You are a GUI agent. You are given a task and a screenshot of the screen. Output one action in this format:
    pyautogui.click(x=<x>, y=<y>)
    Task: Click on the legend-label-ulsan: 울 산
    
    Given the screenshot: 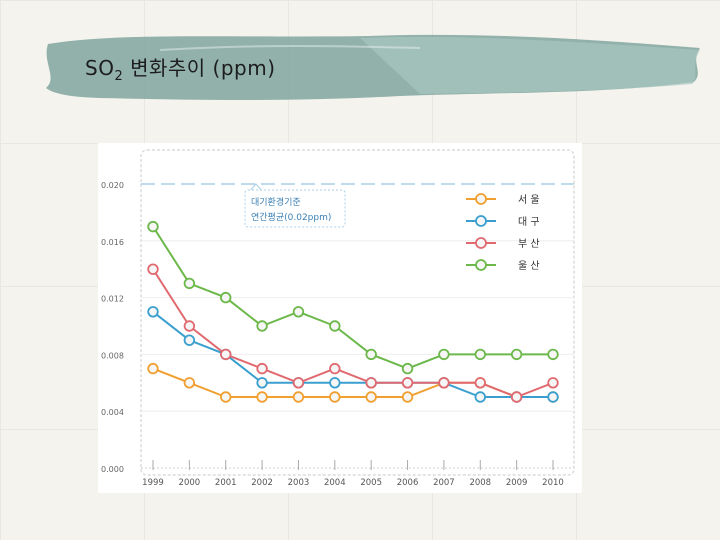 What is the action you would take?
    pyautogui.click(x=529, y=266)
    